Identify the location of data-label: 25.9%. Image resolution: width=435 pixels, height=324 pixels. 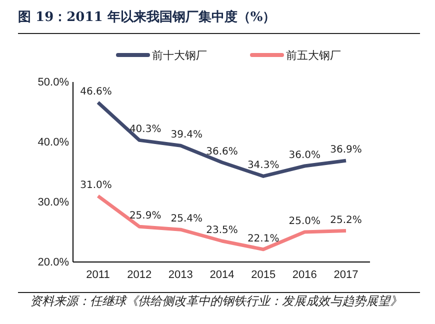
(145, 216).